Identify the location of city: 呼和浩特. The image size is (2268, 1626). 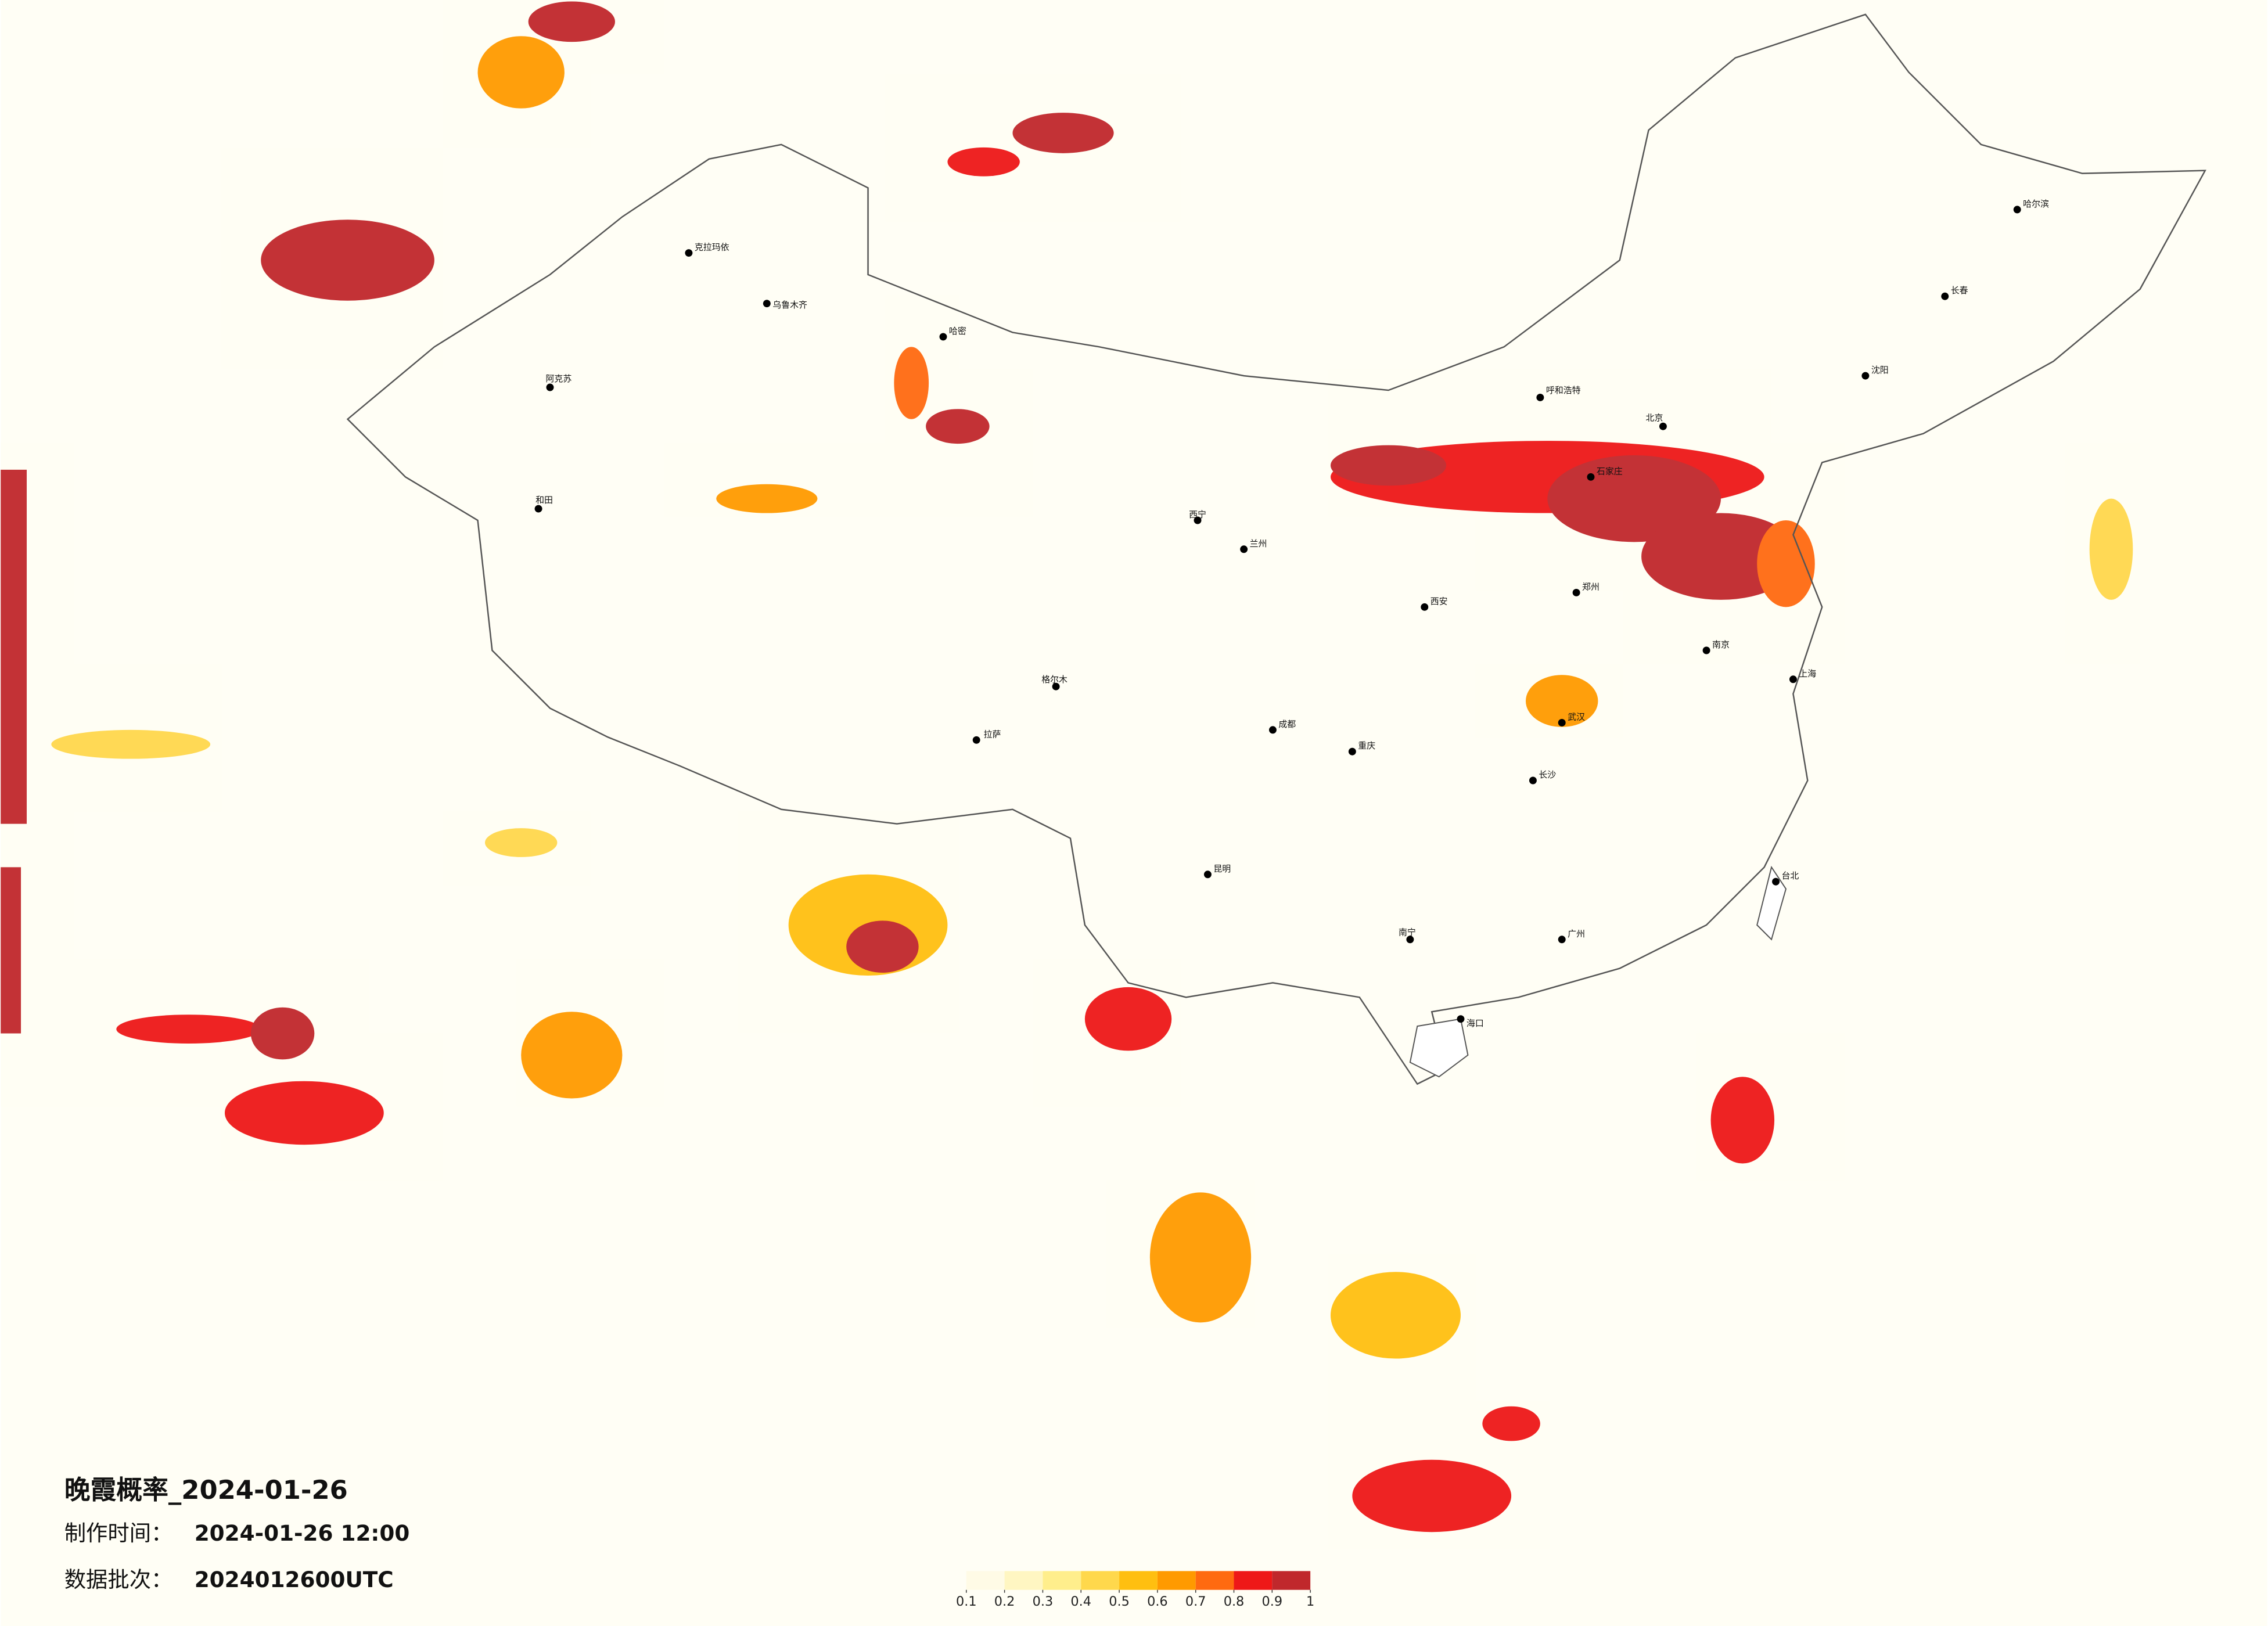
(1558, 393).